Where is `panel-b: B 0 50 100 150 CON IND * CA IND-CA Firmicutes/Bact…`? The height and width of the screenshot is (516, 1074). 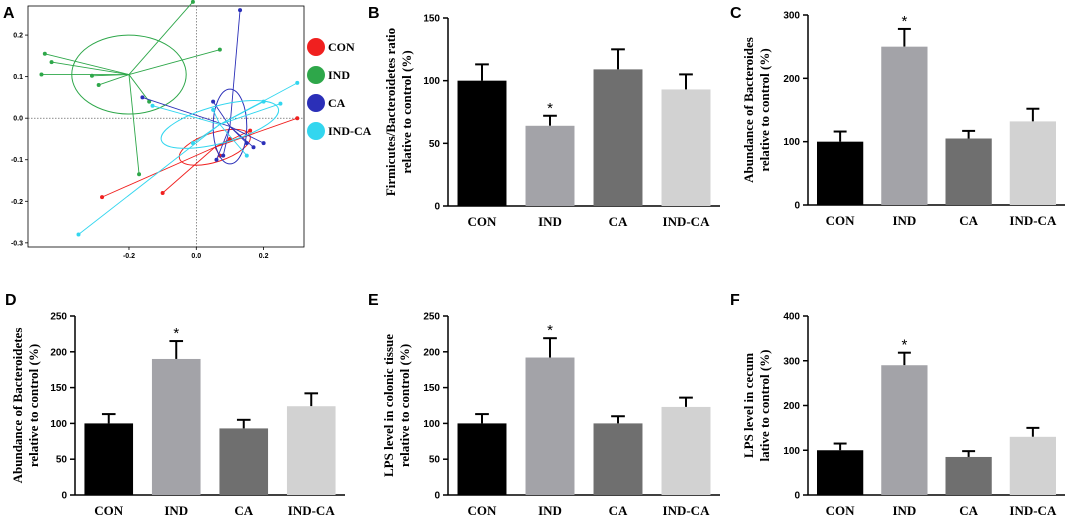 panel-b: B 0 50 100 150 CON IND * CA IND-CA Firmicutes/Bact… is located at coordinates (544, 117).